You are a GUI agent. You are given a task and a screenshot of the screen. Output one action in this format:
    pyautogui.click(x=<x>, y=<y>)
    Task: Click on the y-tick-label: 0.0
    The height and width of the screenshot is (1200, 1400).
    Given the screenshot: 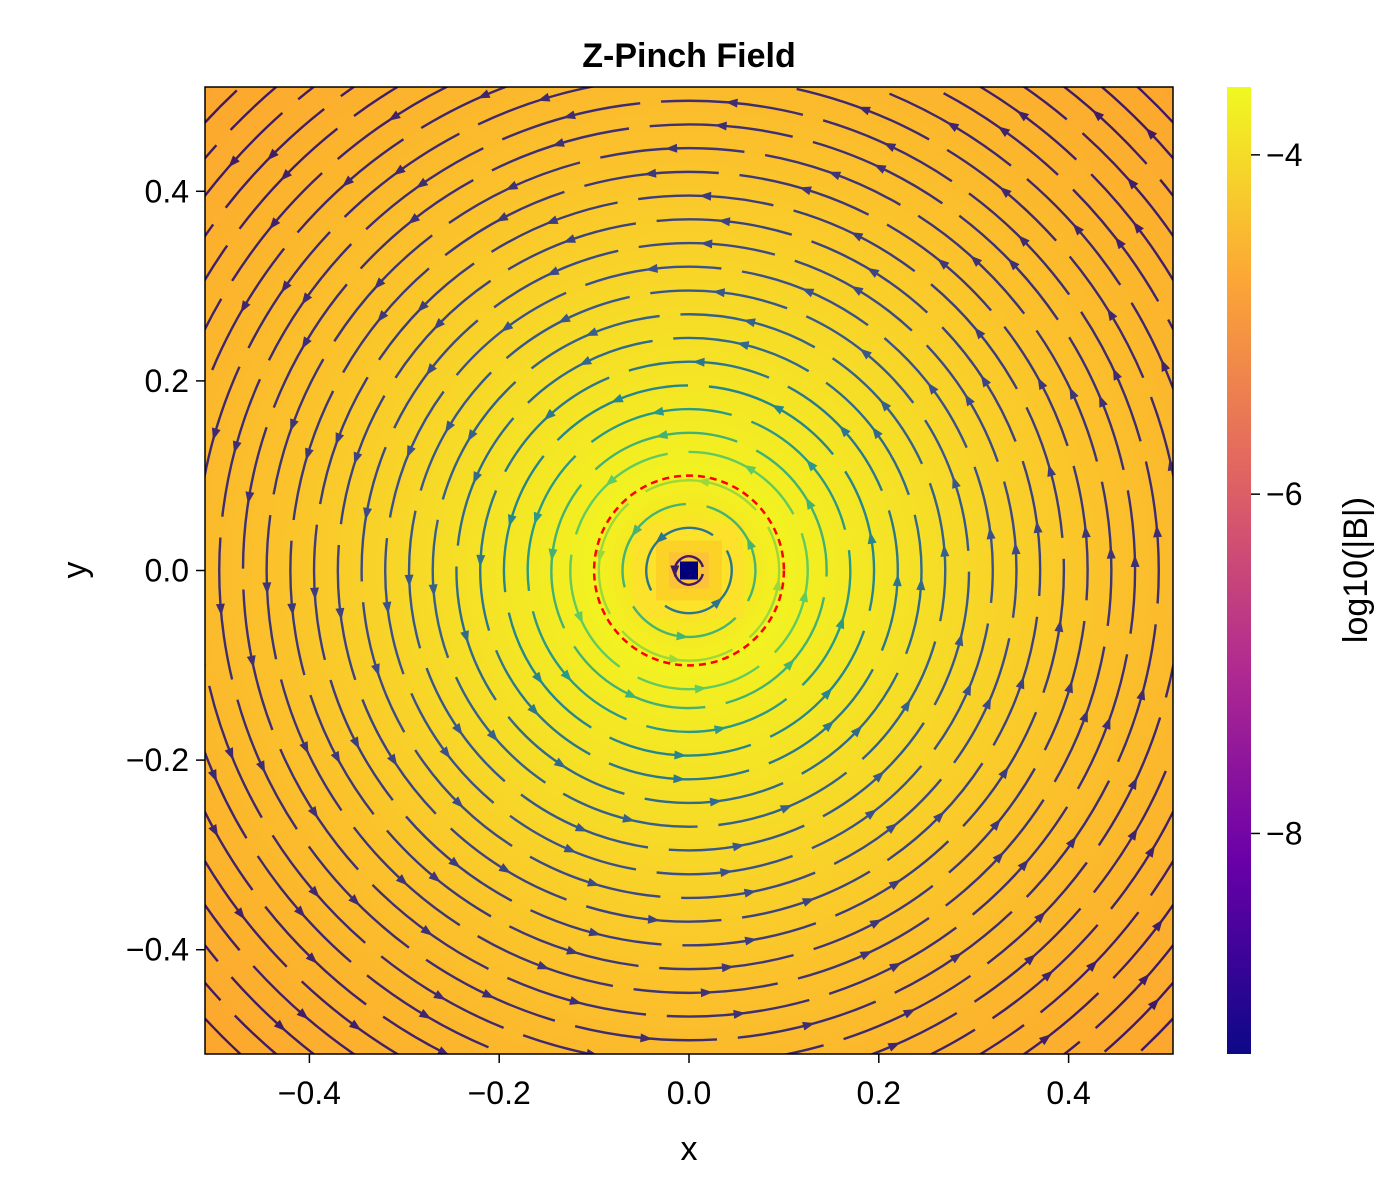 What is the action you would take?
    pyautogui.click(x=167, y=571)
    